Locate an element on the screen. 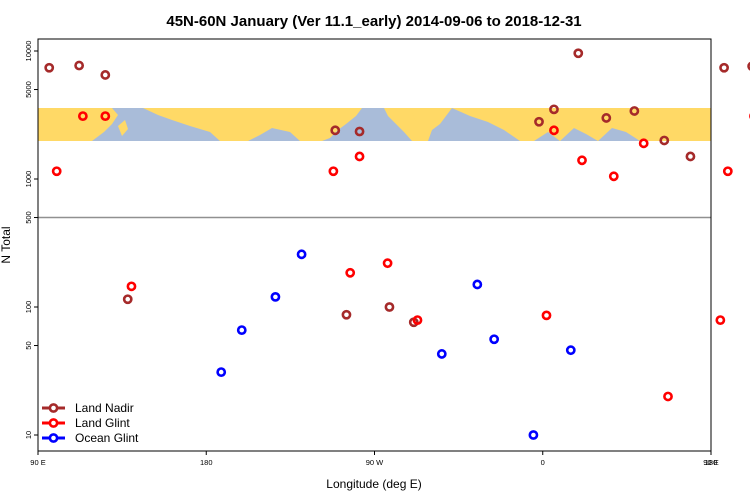 The width and height of the screenshot is (750, 500). legend-swatch-marker-land-glint is located at coordinates (53, 423).